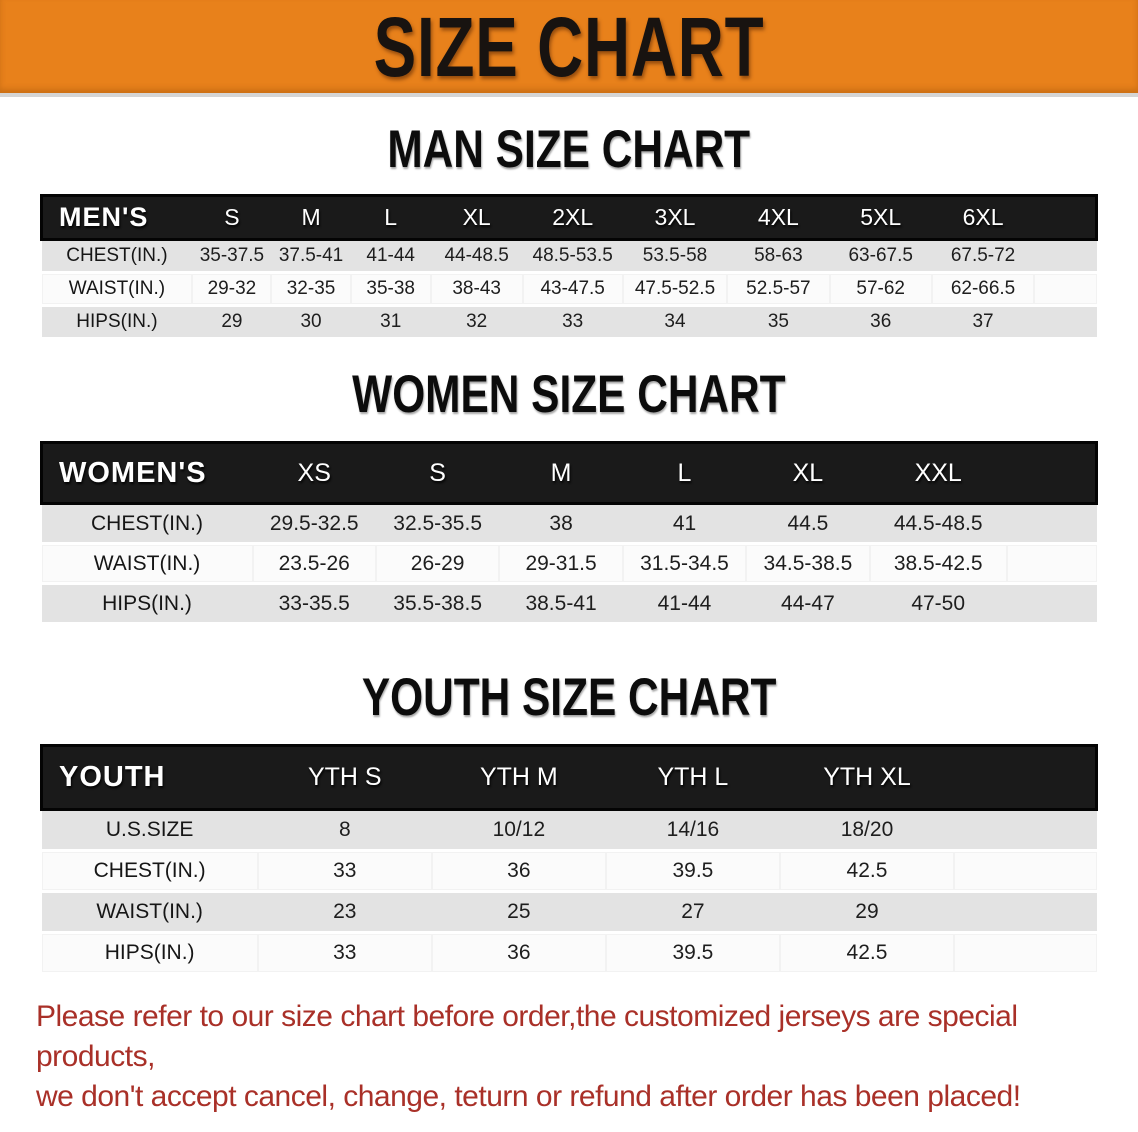 Image resolution: width=1138 pixels, height=1132 pixels. I want to click on value-cell: 32.5-35.5, so click(437, 523).